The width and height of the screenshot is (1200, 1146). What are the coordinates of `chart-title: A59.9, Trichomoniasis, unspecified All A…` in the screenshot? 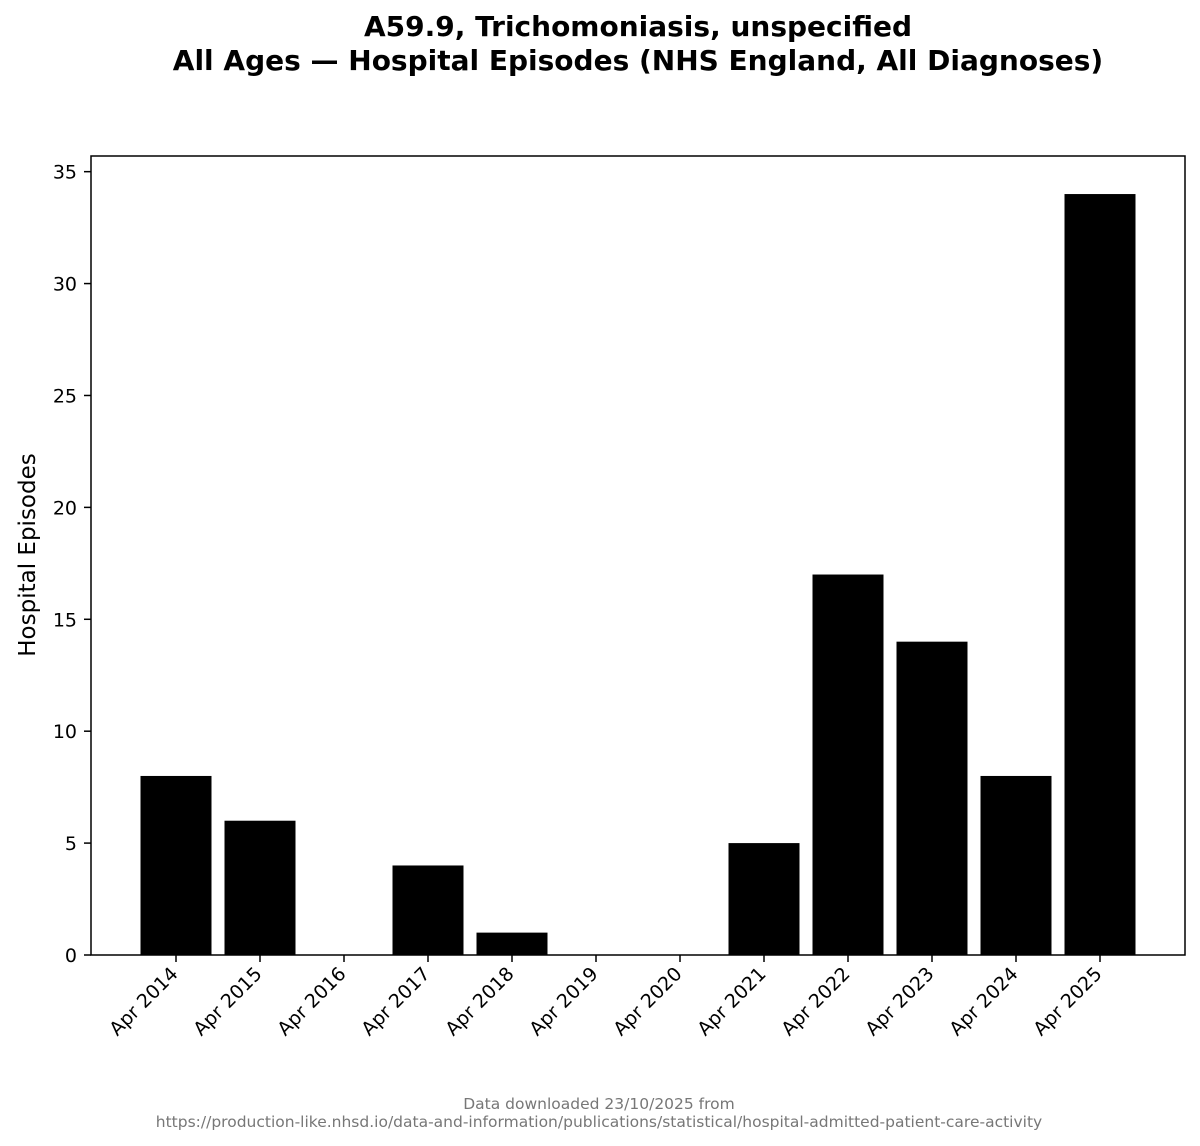 It's located at (600, 44).